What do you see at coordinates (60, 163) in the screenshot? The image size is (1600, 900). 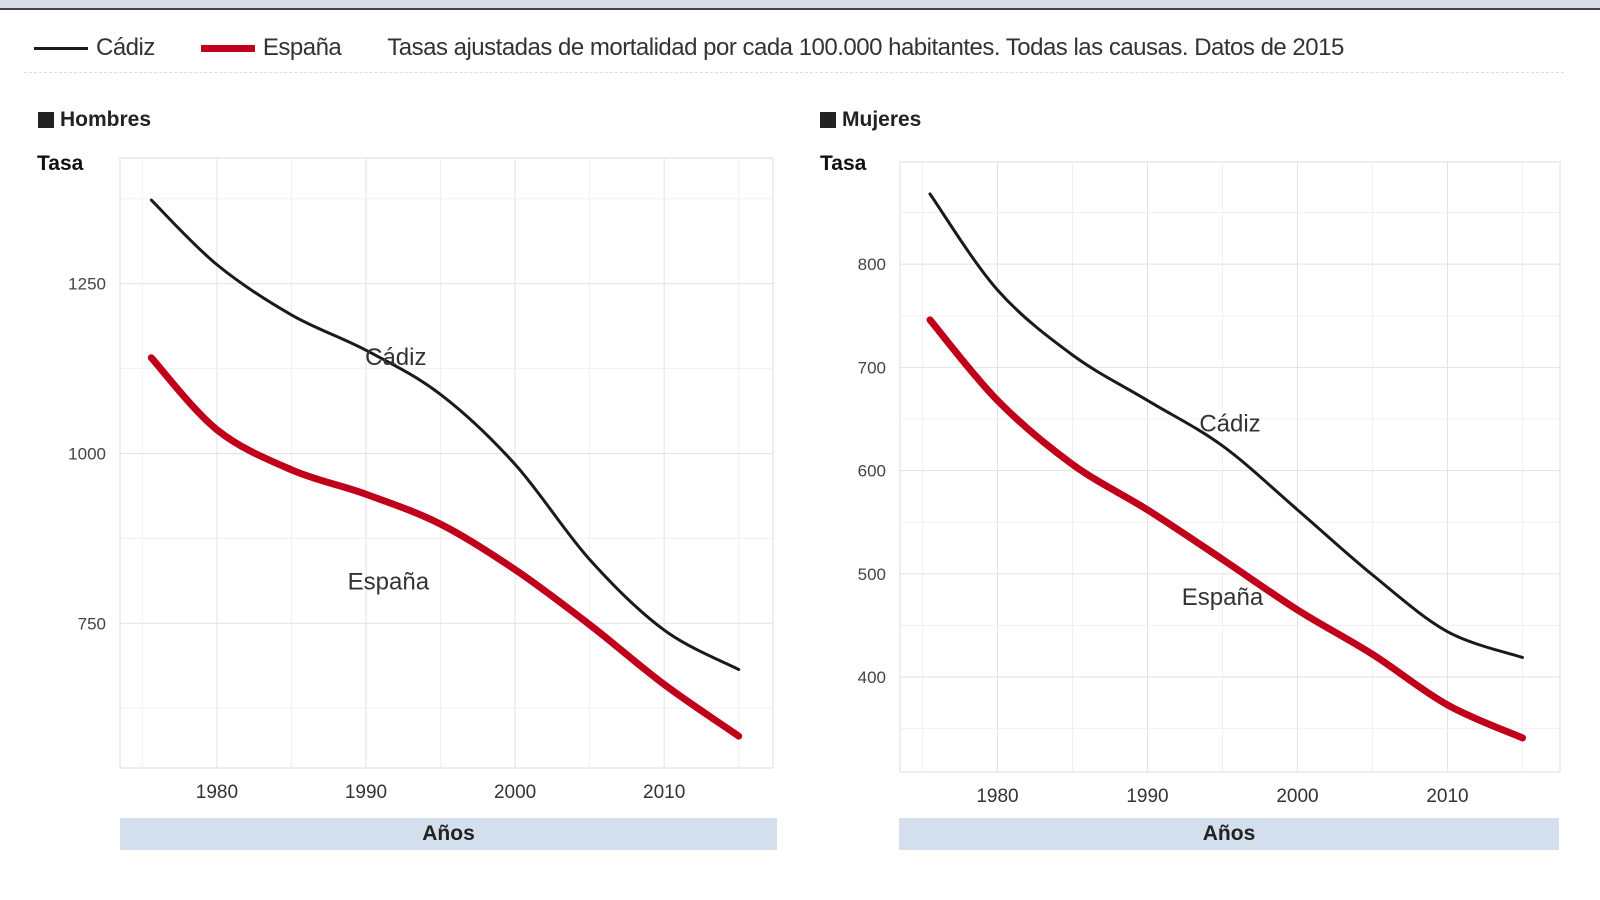 I see `y-axis-label-hombres: Tasa` at bounding box center [60, 163].